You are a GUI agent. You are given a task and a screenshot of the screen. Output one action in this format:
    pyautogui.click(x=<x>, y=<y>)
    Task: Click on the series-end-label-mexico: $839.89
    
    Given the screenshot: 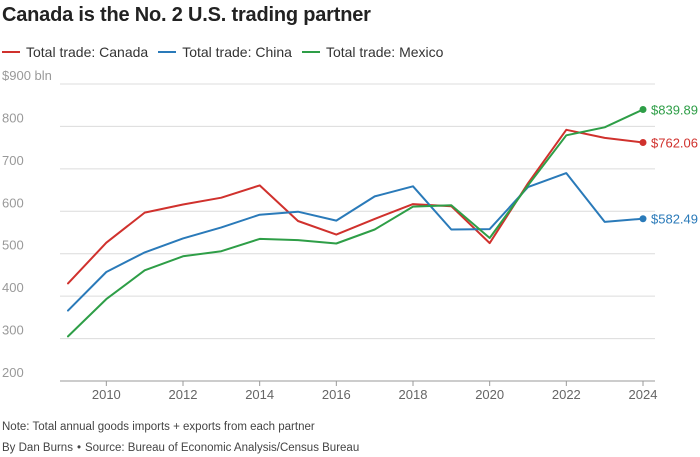 What is the action you would take?
    pyautogui.click(x=674, y=110)
    